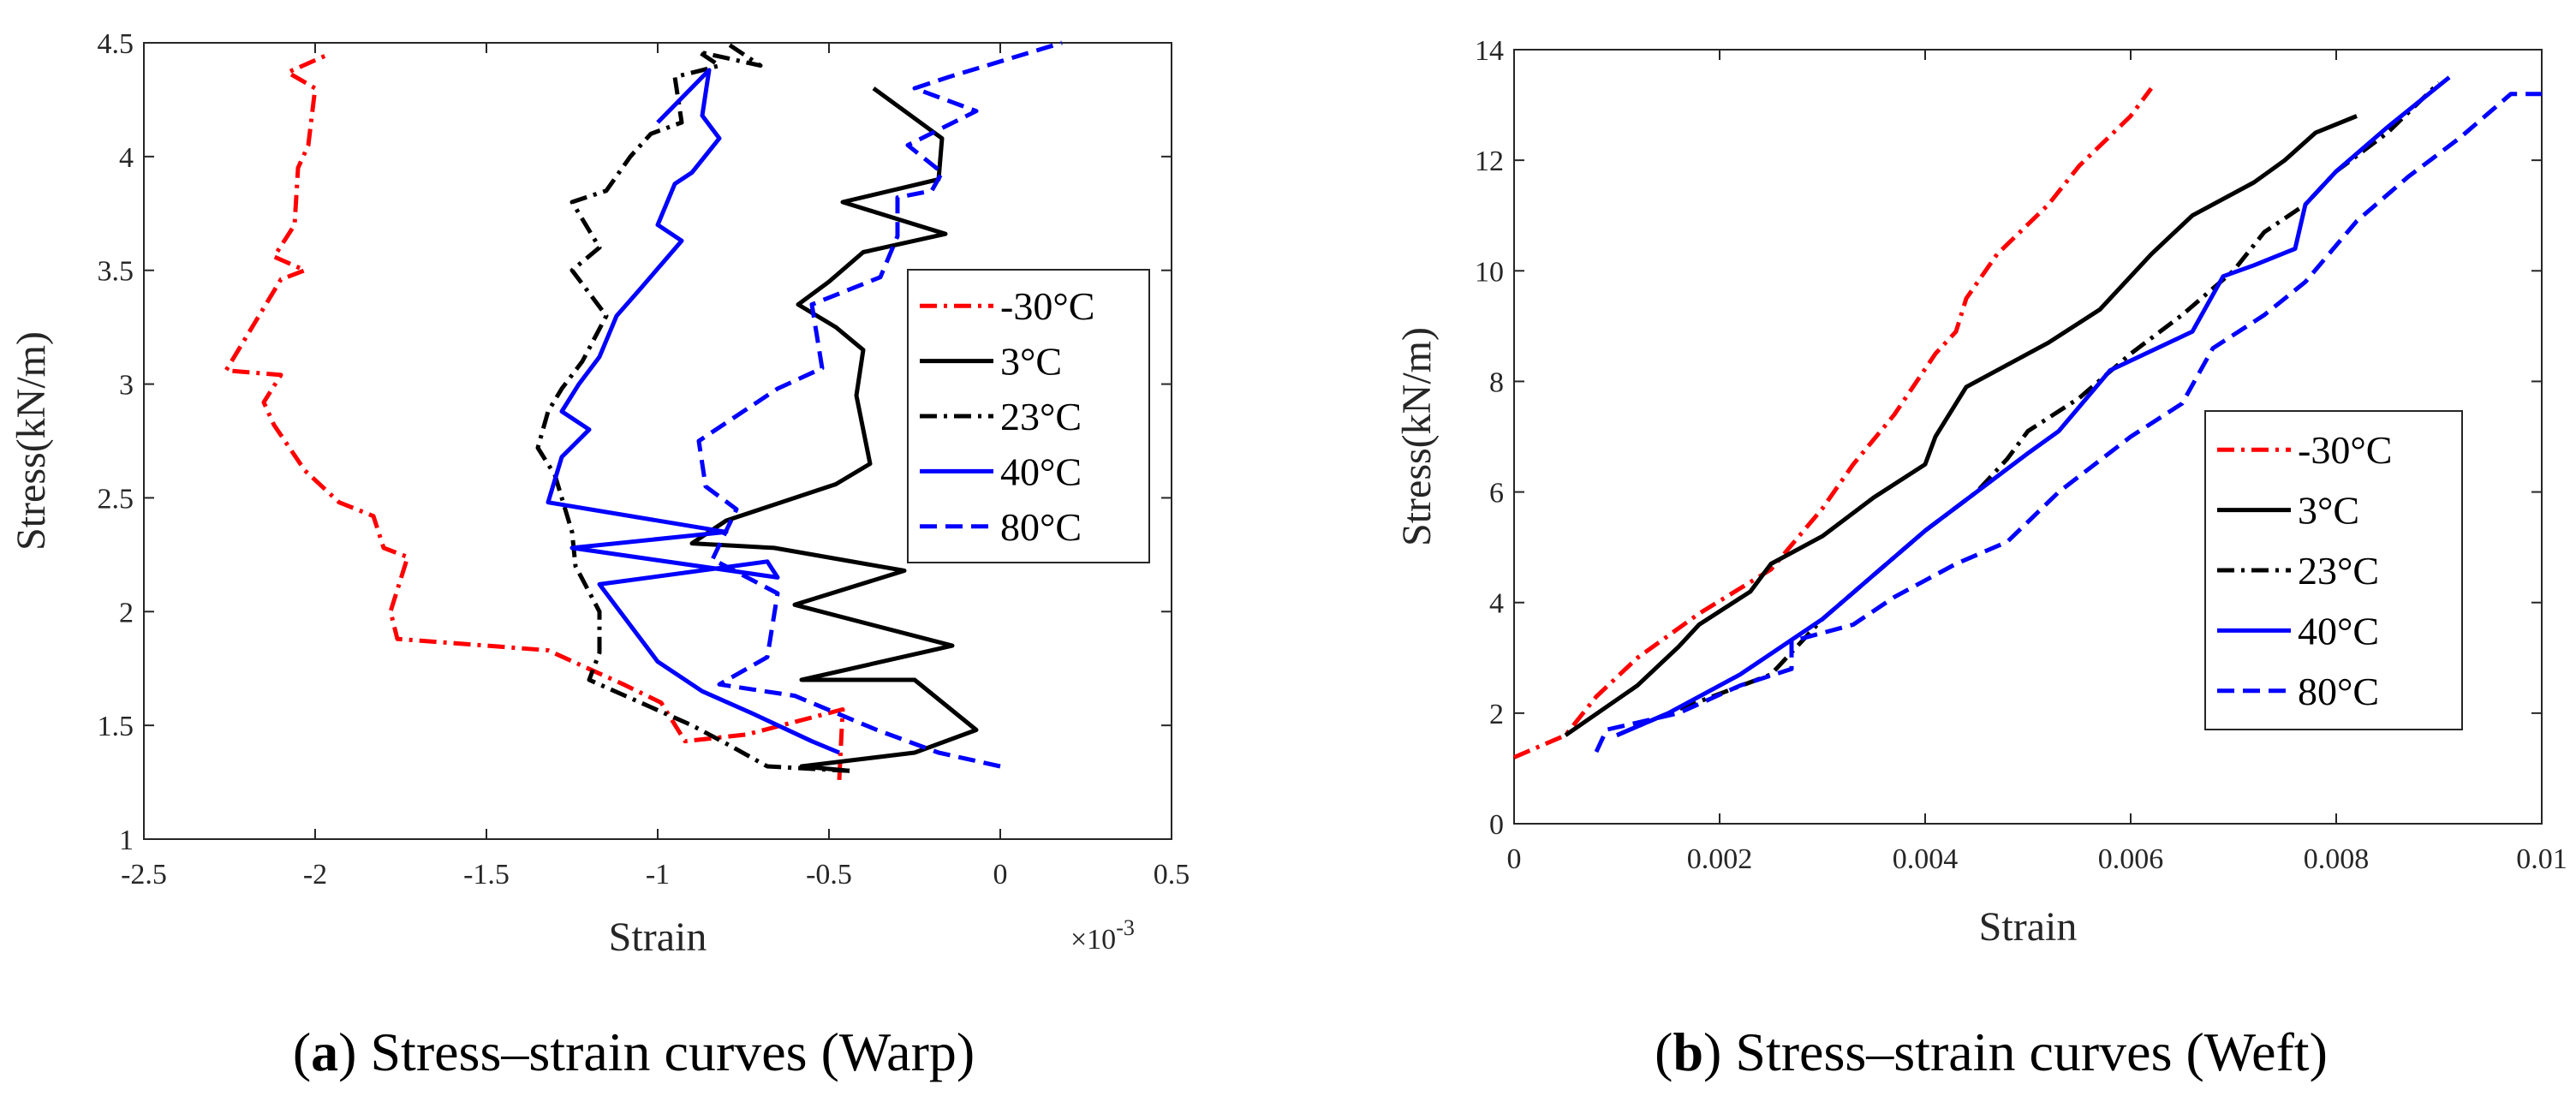 Image resolution: width=2576 pixels, height=1096 pixels. Describe the element at coordinates (2541, 859) in the screenshot. I see `x-tick-label: 0.01` at that location.